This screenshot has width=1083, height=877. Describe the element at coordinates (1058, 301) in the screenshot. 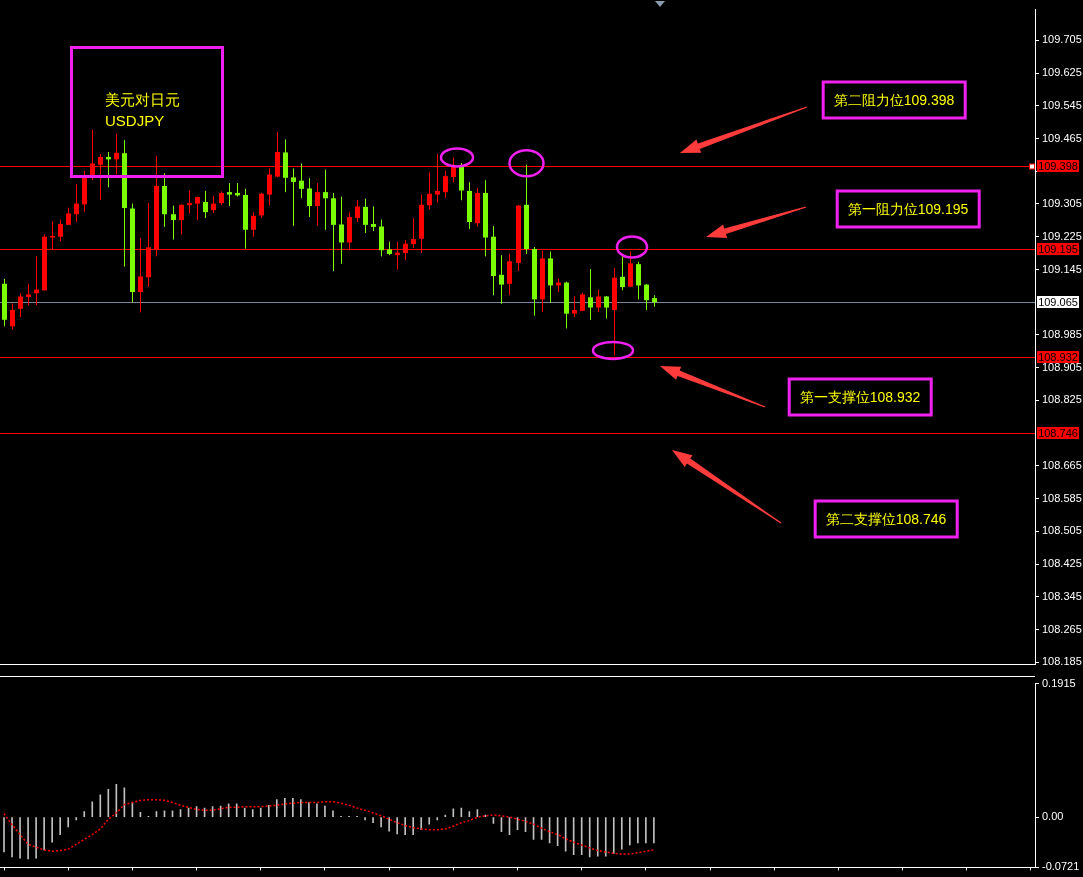

I see `ref-line-label: 109.065` at that location.